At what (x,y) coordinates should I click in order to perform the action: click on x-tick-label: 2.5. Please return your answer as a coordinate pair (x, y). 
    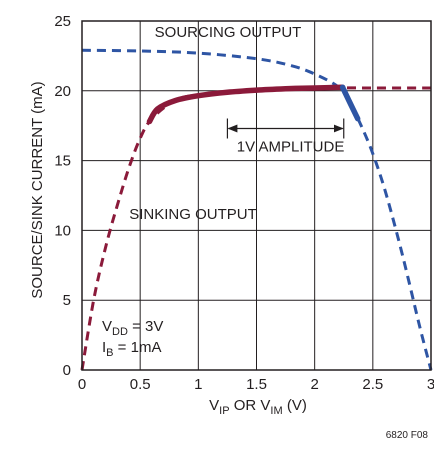
    Looking at the image, I should click on (372, 384).